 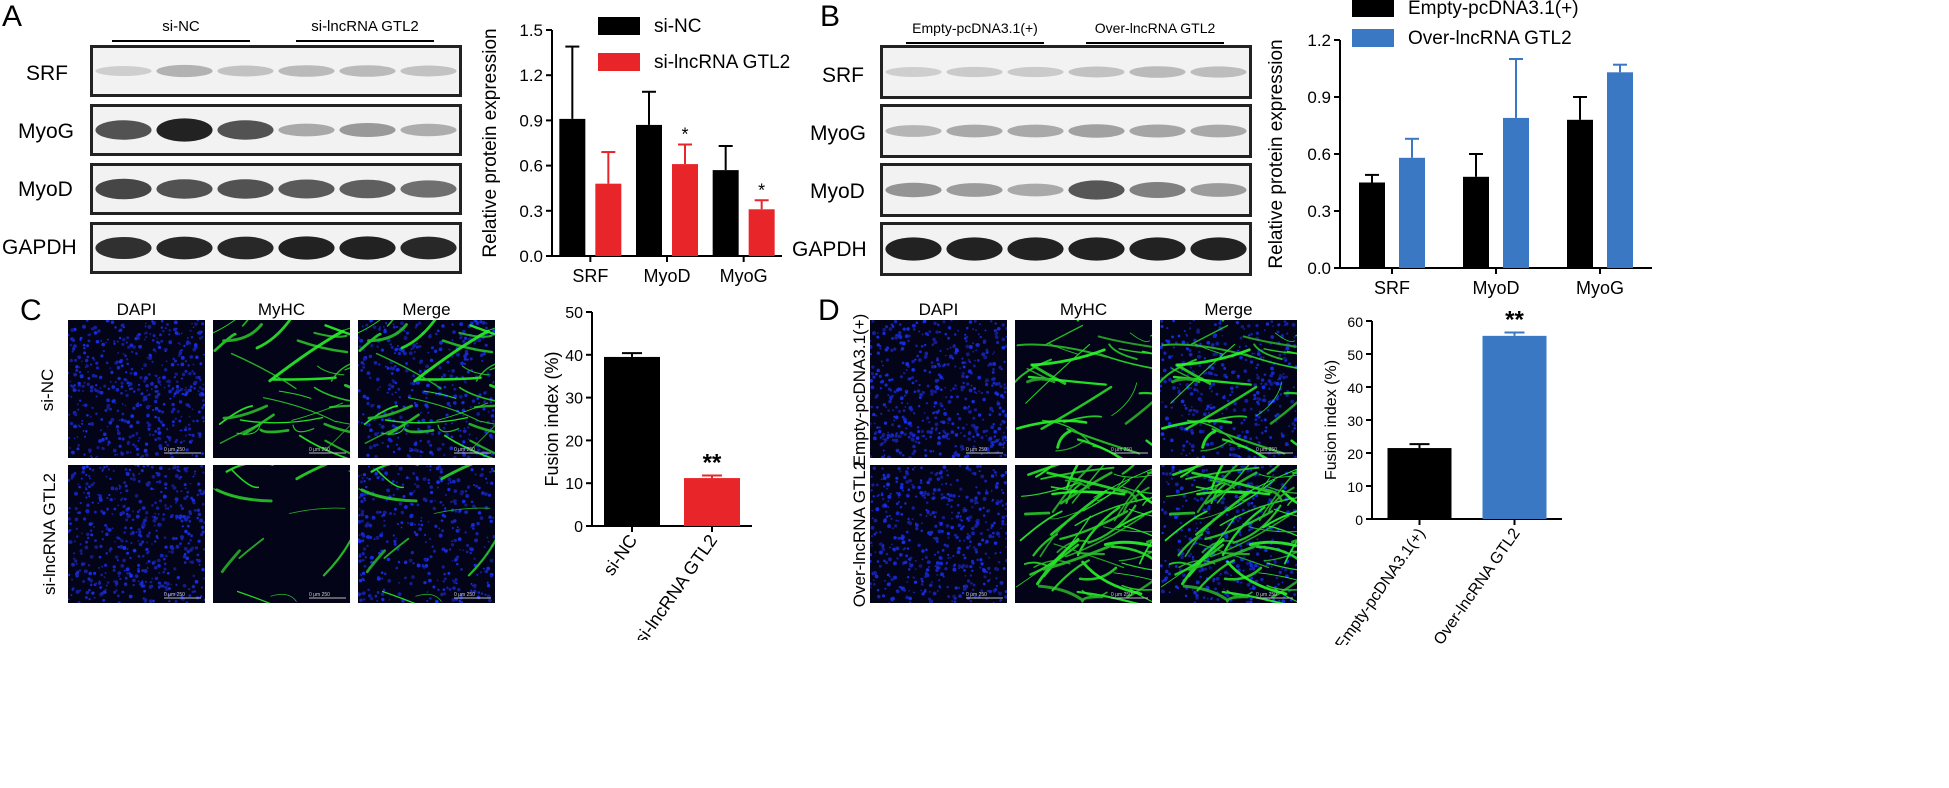 I want to click on column-header-dapi: DAPI, so click(x=136, y=309).